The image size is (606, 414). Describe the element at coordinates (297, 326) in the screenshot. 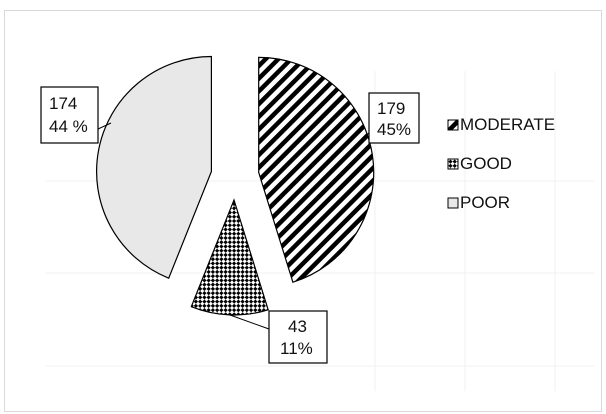

I see `slice-value-good: 43` at that location.